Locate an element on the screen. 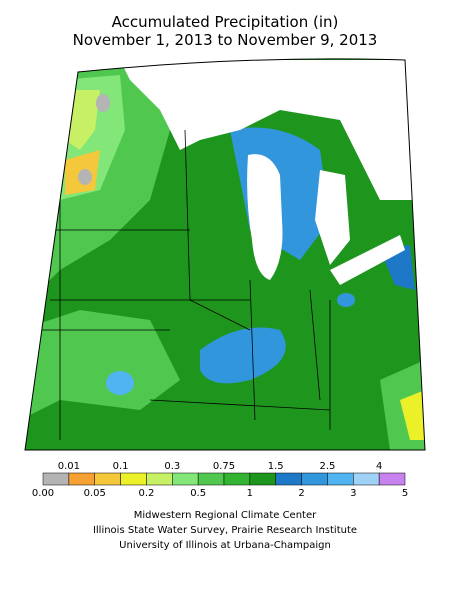 The image size is (450, 600). legend-label: 2.5 is located at coordinates (327, 466).